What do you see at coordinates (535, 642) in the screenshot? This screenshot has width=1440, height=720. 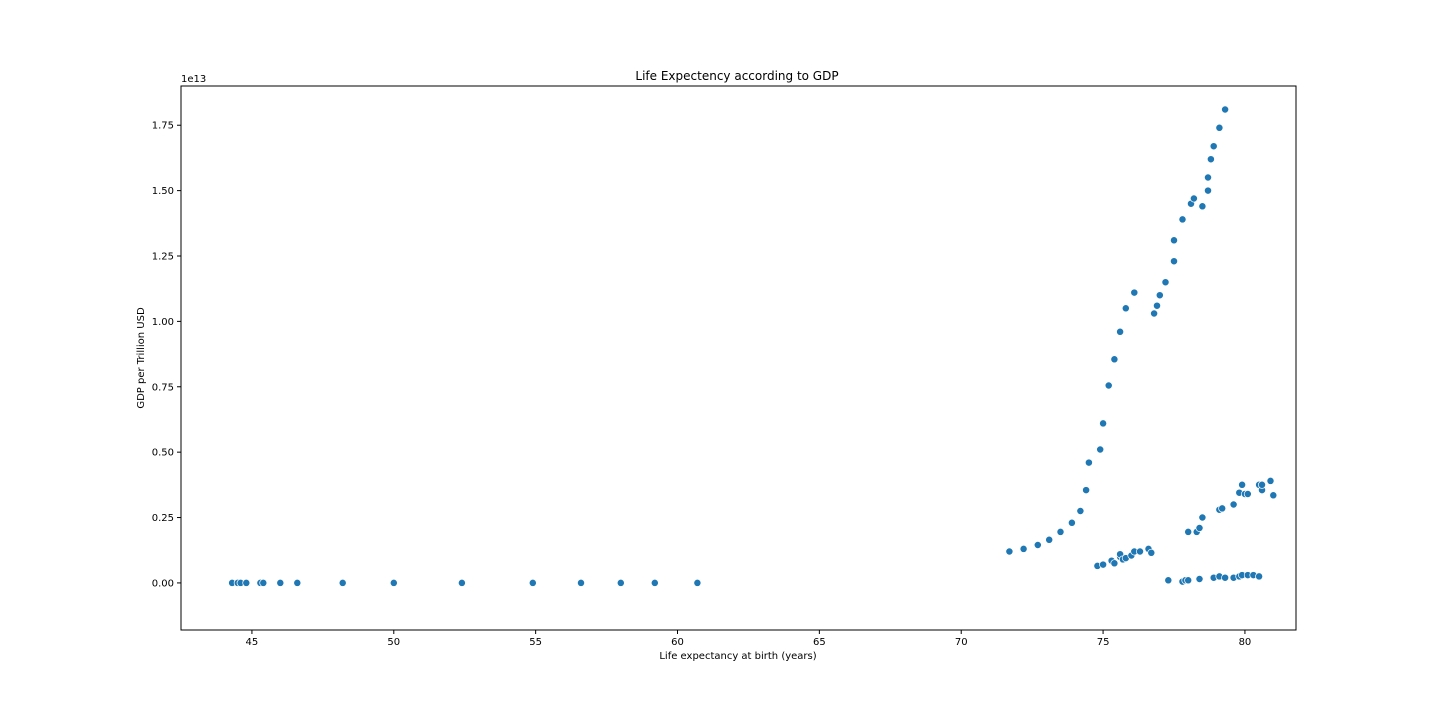 I see `x-tick-label: 55` at bounding box center [535, 642].